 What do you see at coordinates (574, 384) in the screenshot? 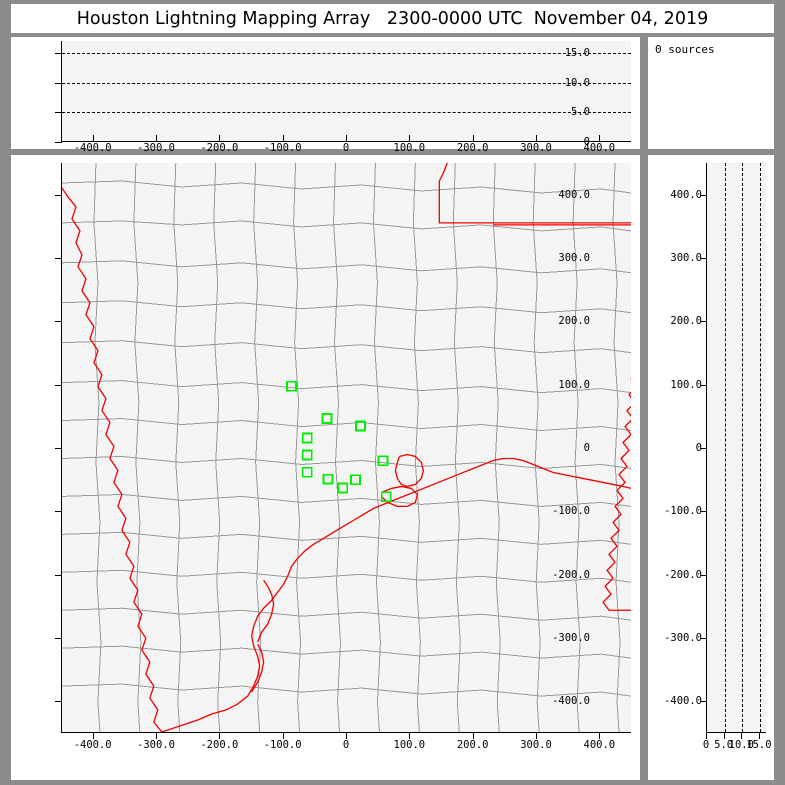
I see `y-axis-tick-label: 100.0` at bounding box center [574, 384].